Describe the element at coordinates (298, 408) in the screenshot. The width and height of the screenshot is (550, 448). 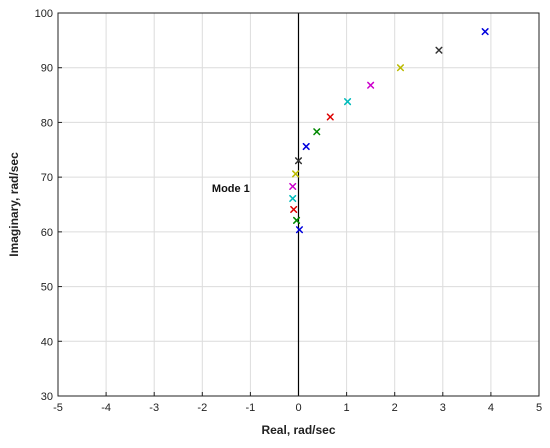
I see `x-tick-label: 0` at that location.